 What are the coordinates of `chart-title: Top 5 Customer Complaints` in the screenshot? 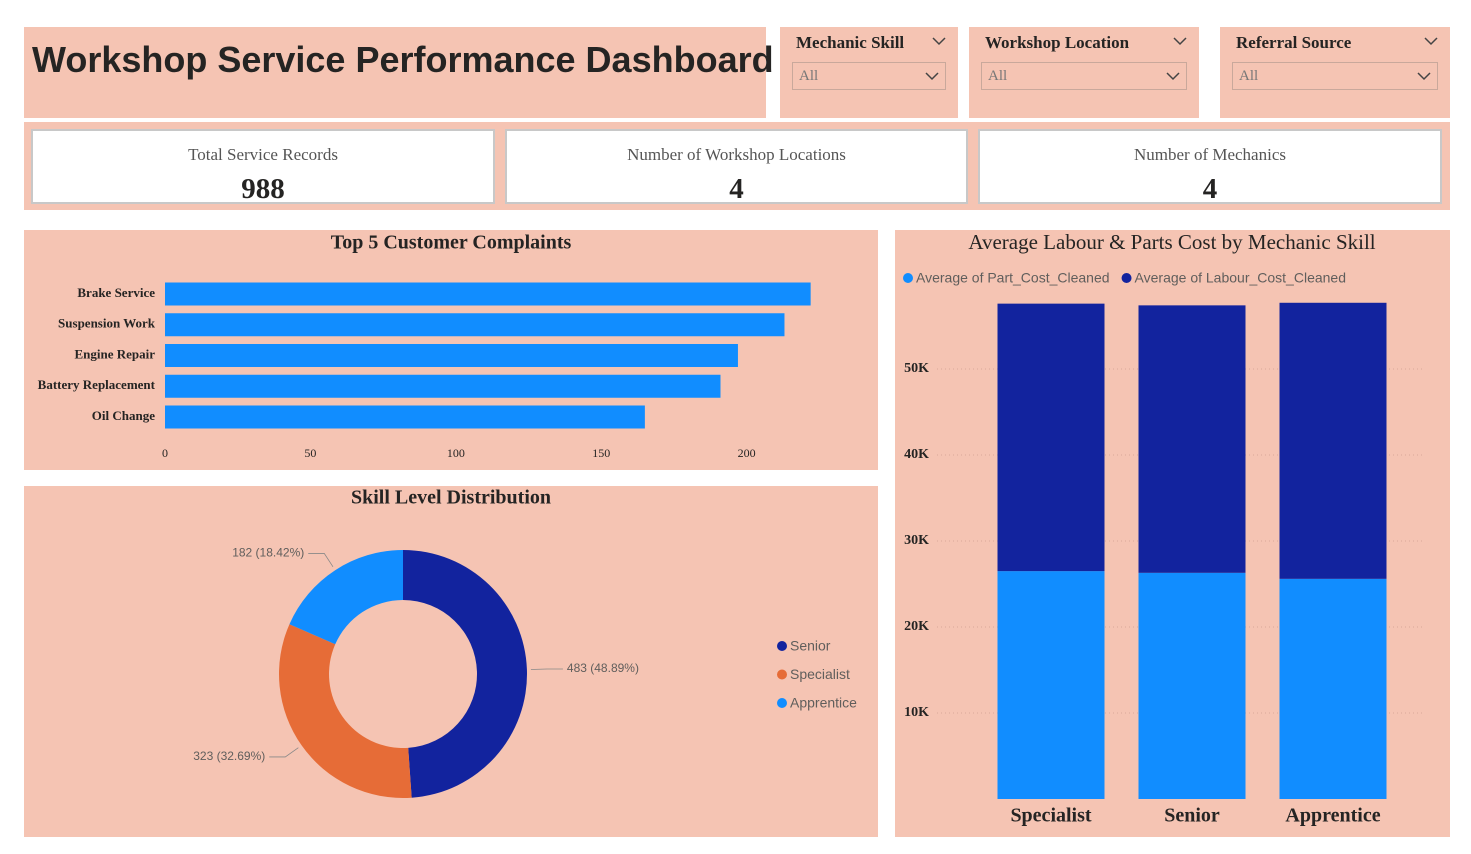 It's located at (451, 243).